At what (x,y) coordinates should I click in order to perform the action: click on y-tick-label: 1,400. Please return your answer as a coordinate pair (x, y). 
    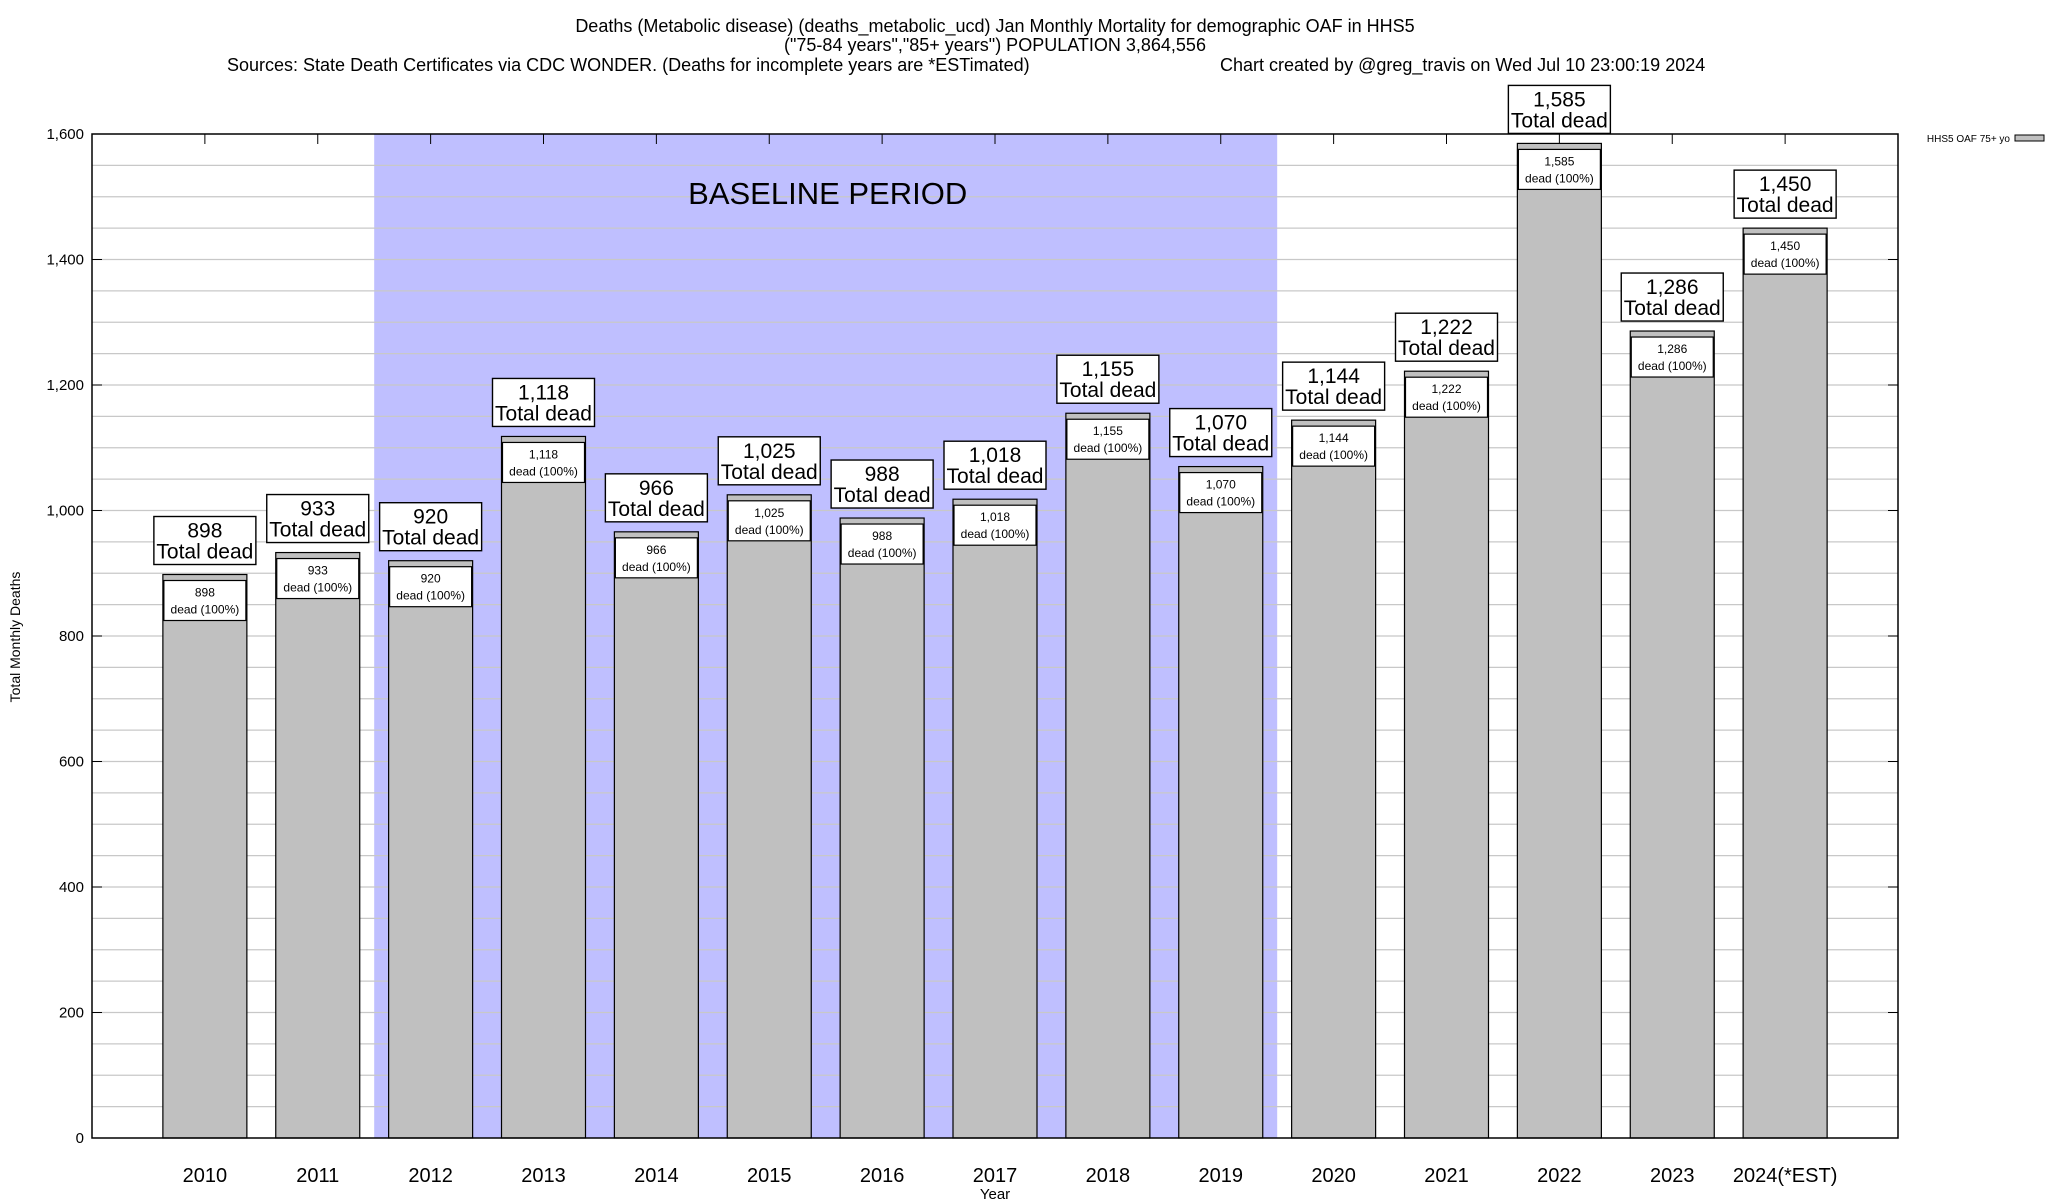
    Looking at the image, I should click on (65, 260).